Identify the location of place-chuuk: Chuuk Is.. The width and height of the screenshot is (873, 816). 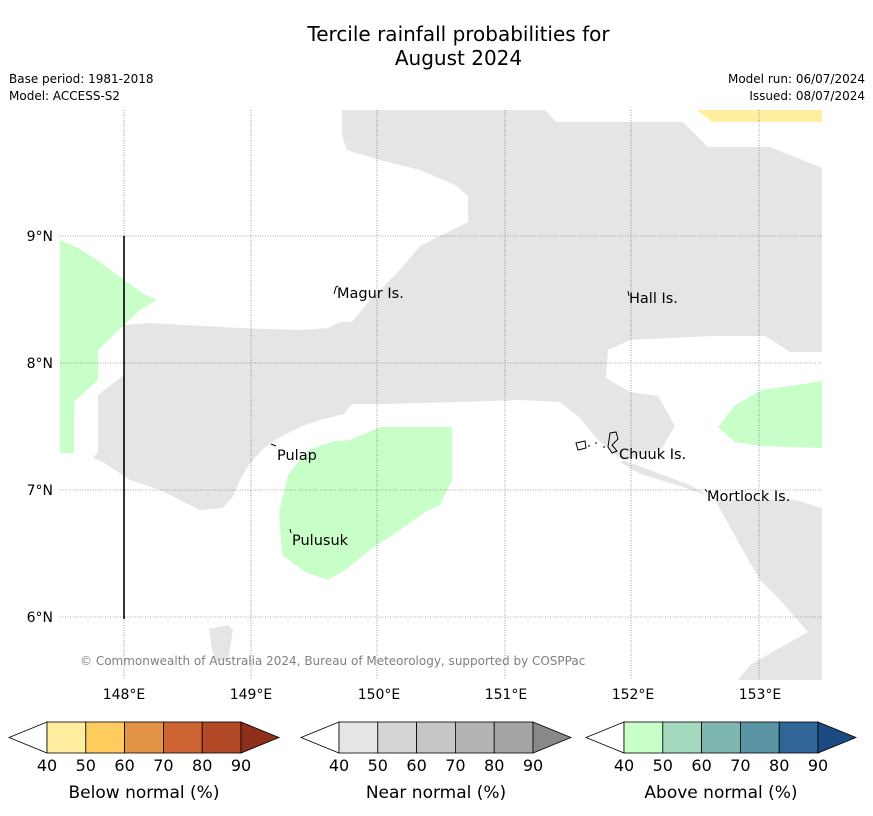
(652, 455).